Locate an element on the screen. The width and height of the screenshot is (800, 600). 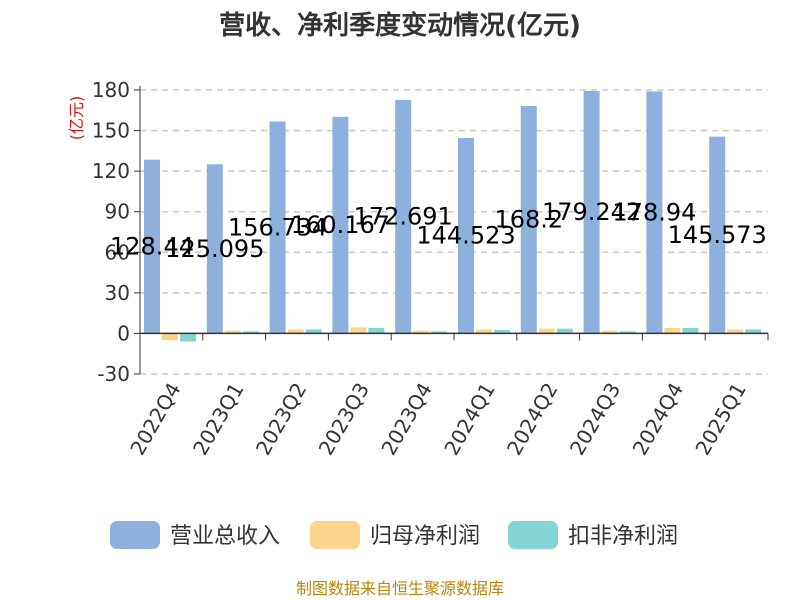
bar-扣非净利润-2023Q2 is located at coordinates (313, 331).